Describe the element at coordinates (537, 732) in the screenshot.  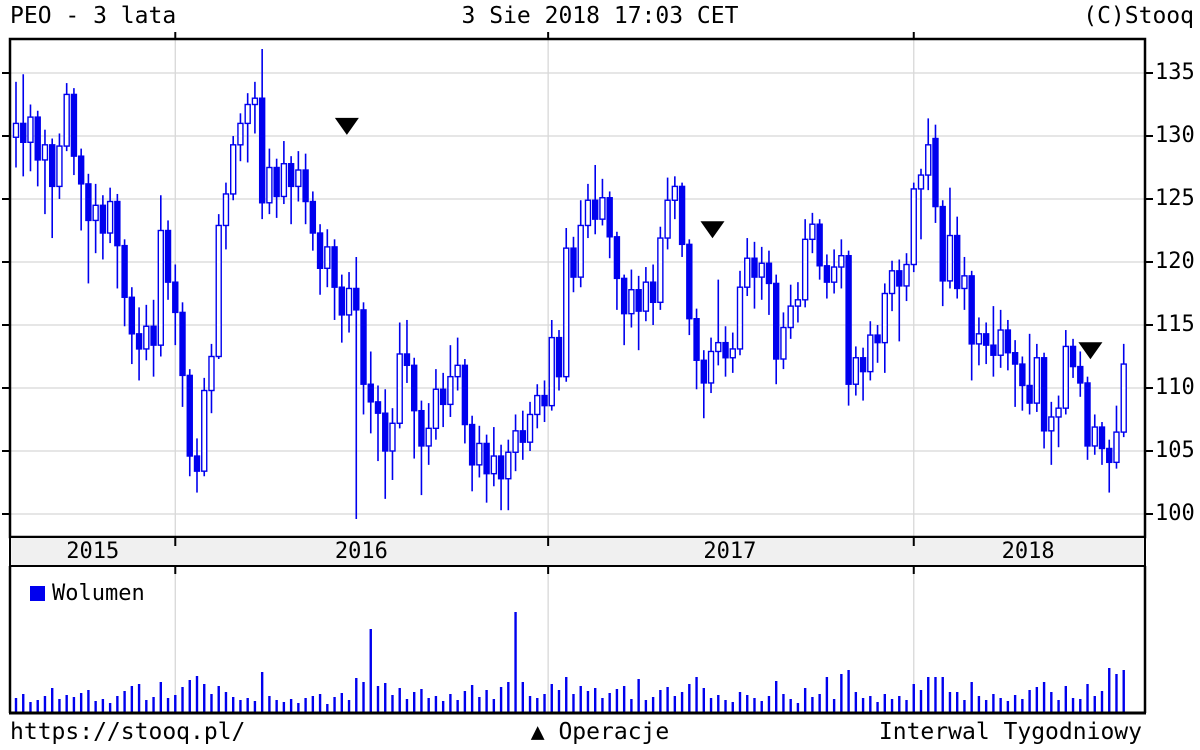
I see `operations-triangle-icon: ▲` at that location.